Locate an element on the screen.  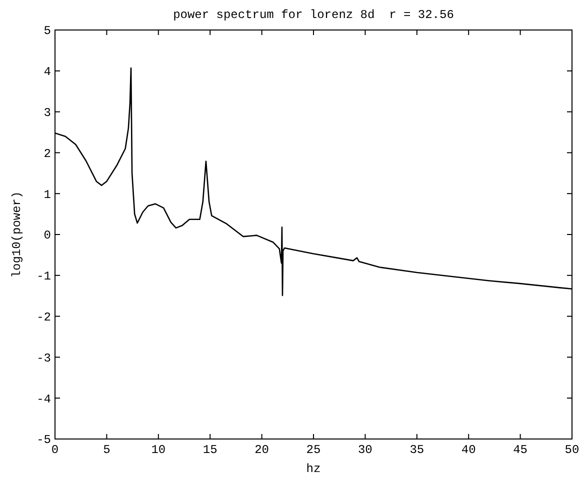
x-tick-label: 30 is located at coordinates (365, 450).